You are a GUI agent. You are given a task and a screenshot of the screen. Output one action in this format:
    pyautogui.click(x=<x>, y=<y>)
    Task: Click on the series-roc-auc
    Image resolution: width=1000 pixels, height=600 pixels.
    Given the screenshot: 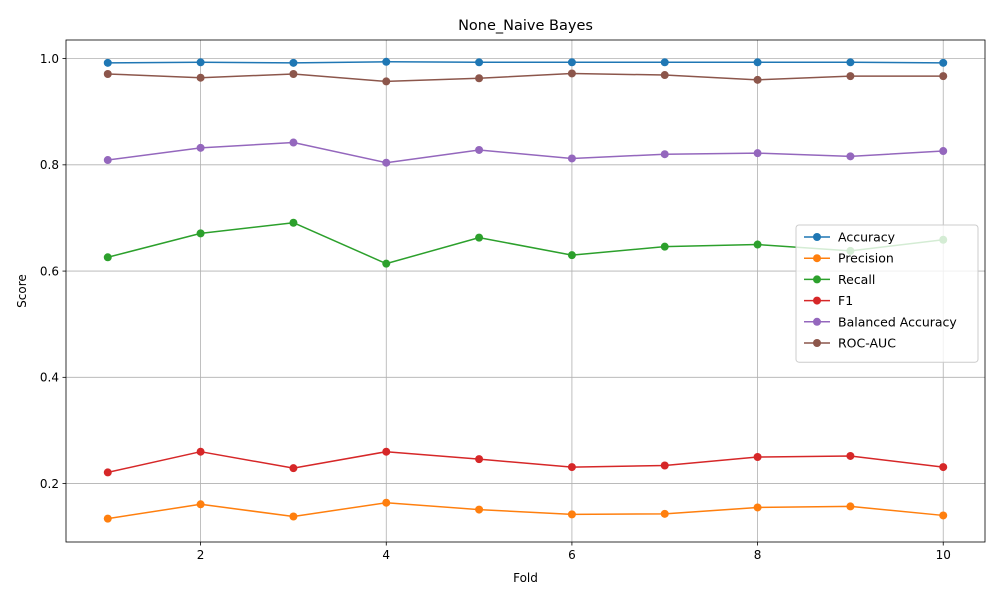 What is the action you would take?
    pyautogui.click(x=525, y=77)
    